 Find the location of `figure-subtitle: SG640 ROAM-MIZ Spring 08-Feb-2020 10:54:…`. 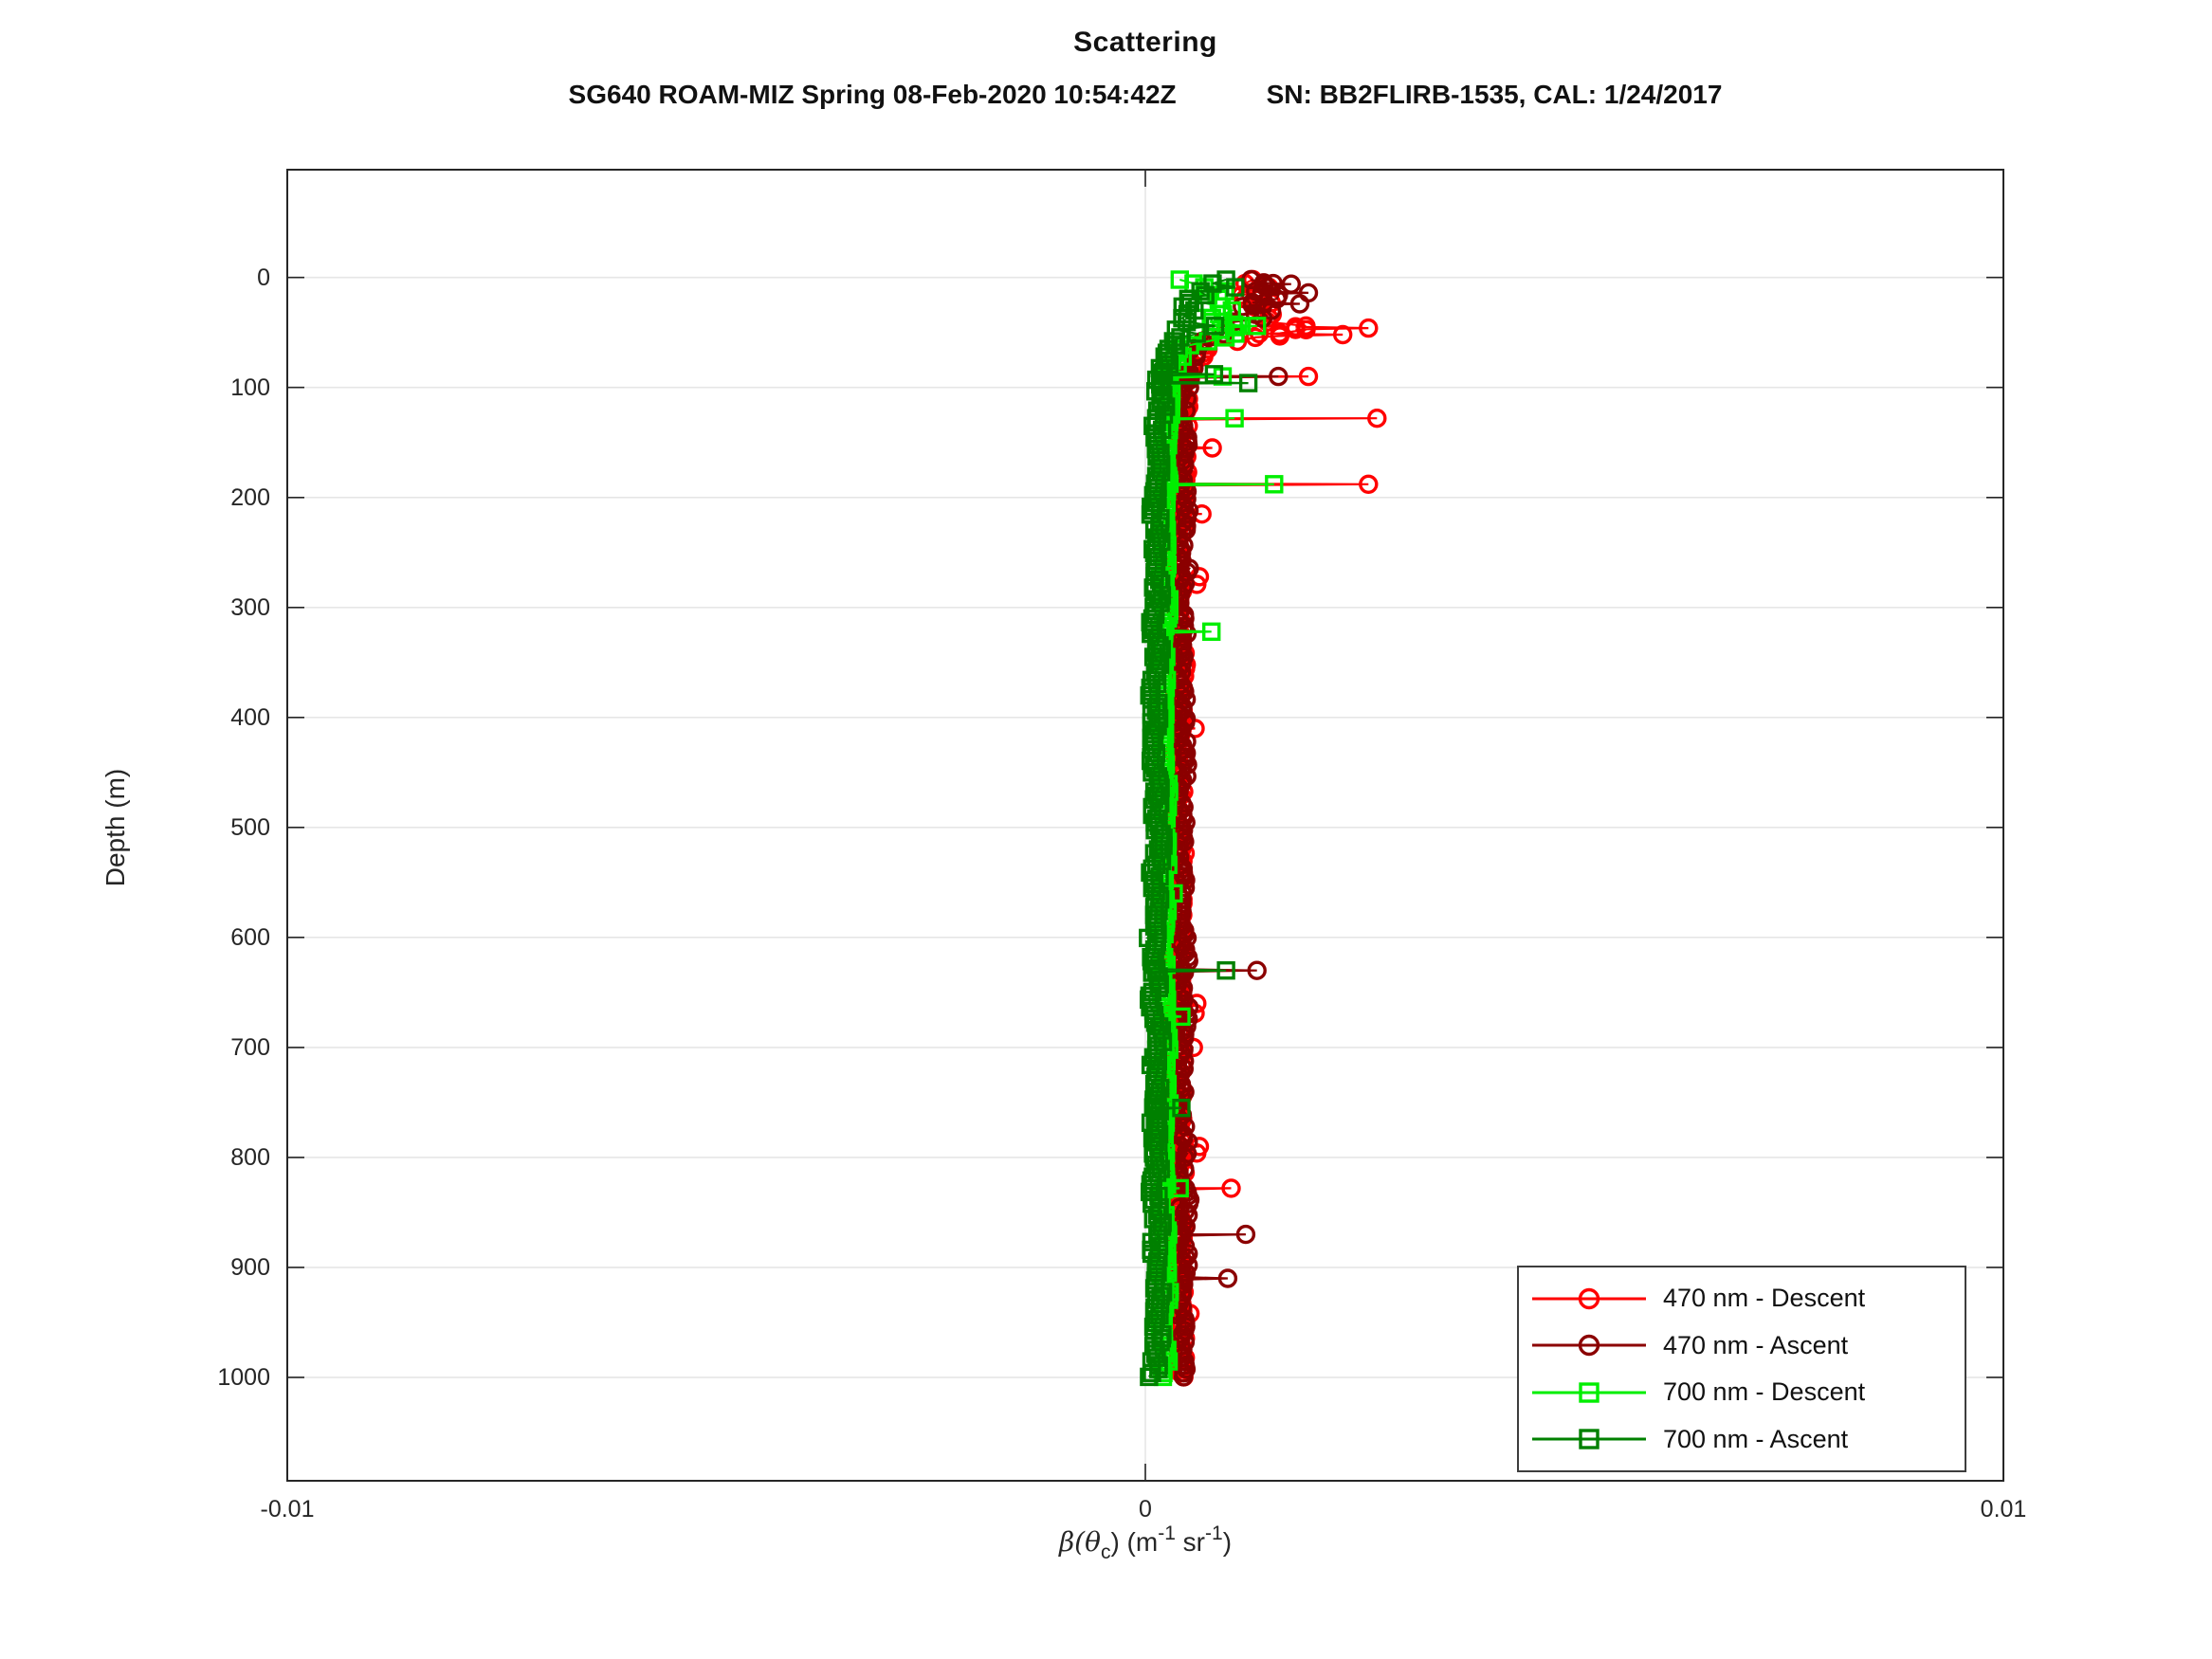

figure-subtitle: SG640 ROAM-MIZ Spring 08-Feb-2020 10:54:… is located at coordinates (1145, 95).